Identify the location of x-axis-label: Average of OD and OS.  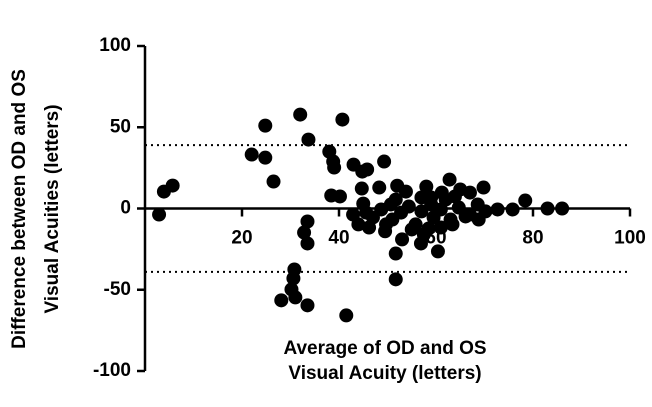
(384, 348).